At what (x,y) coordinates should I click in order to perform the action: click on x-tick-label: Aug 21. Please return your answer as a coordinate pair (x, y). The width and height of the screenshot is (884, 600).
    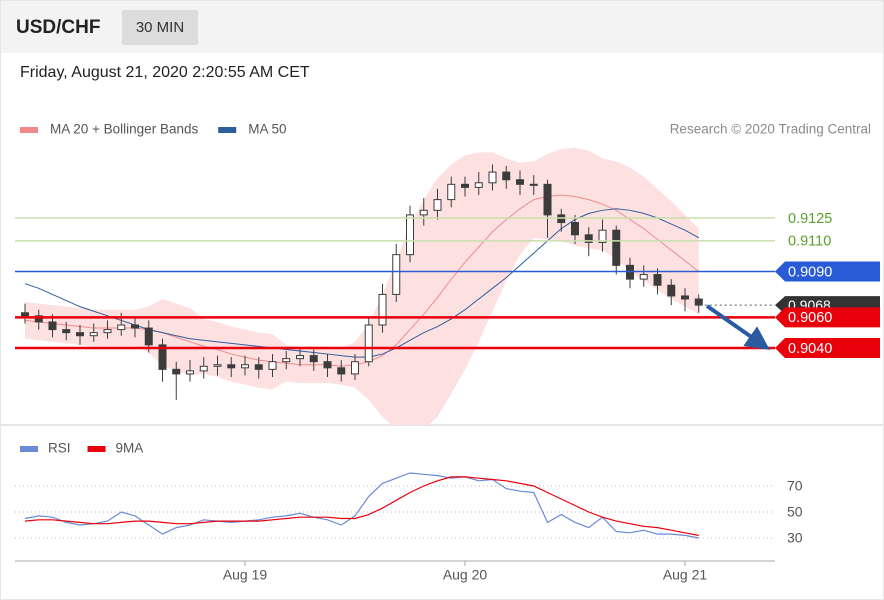
    Looking at the image, I should click on (685, 575).